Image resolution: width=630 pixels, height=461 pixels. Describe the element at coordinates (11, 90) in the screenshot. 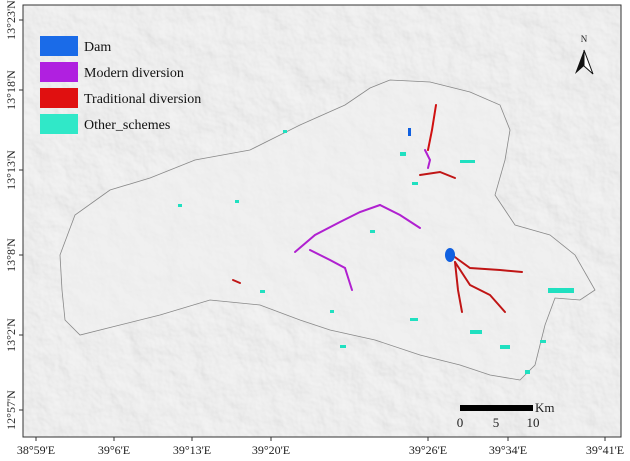

I see `latitude-label: 13°18'N` at that location.